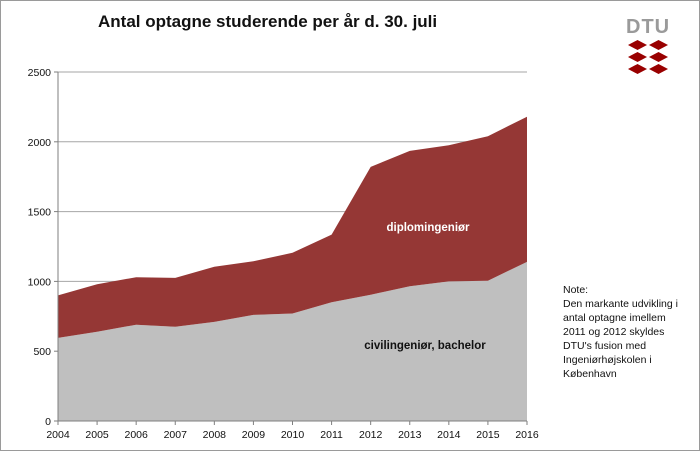 The width and height of the screenshot is (700, 451). I want to click on note-heading: Note:, so click(576, 290).